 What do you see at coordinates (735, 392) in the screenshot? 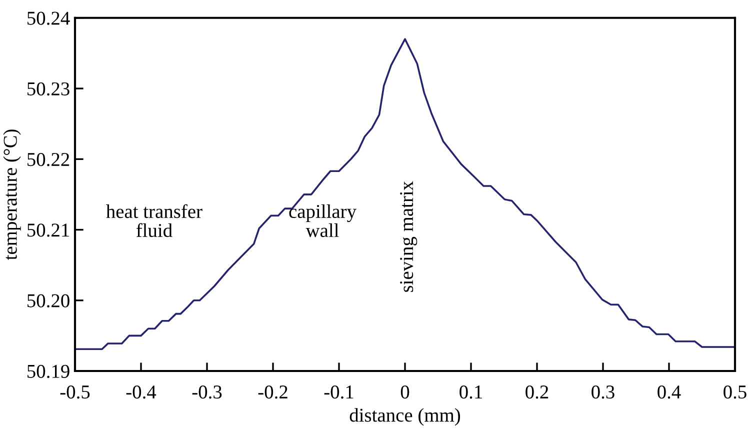
I see `x-tick-label: 0.5` at bounding box center [735, 392].